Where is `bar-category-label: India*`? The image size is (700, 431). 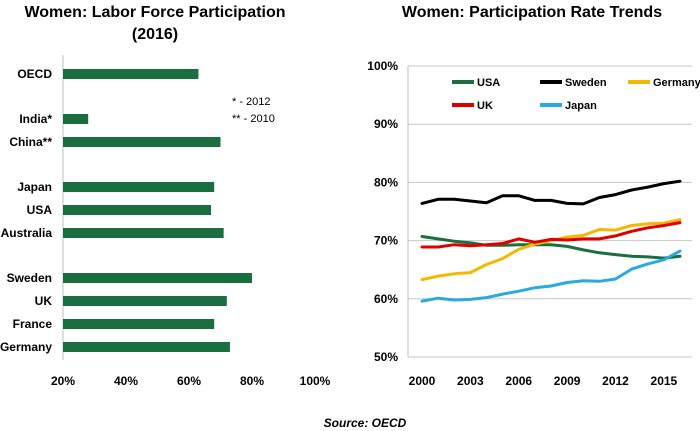
bar-category-label: India* is located at coordinates (35, 119).